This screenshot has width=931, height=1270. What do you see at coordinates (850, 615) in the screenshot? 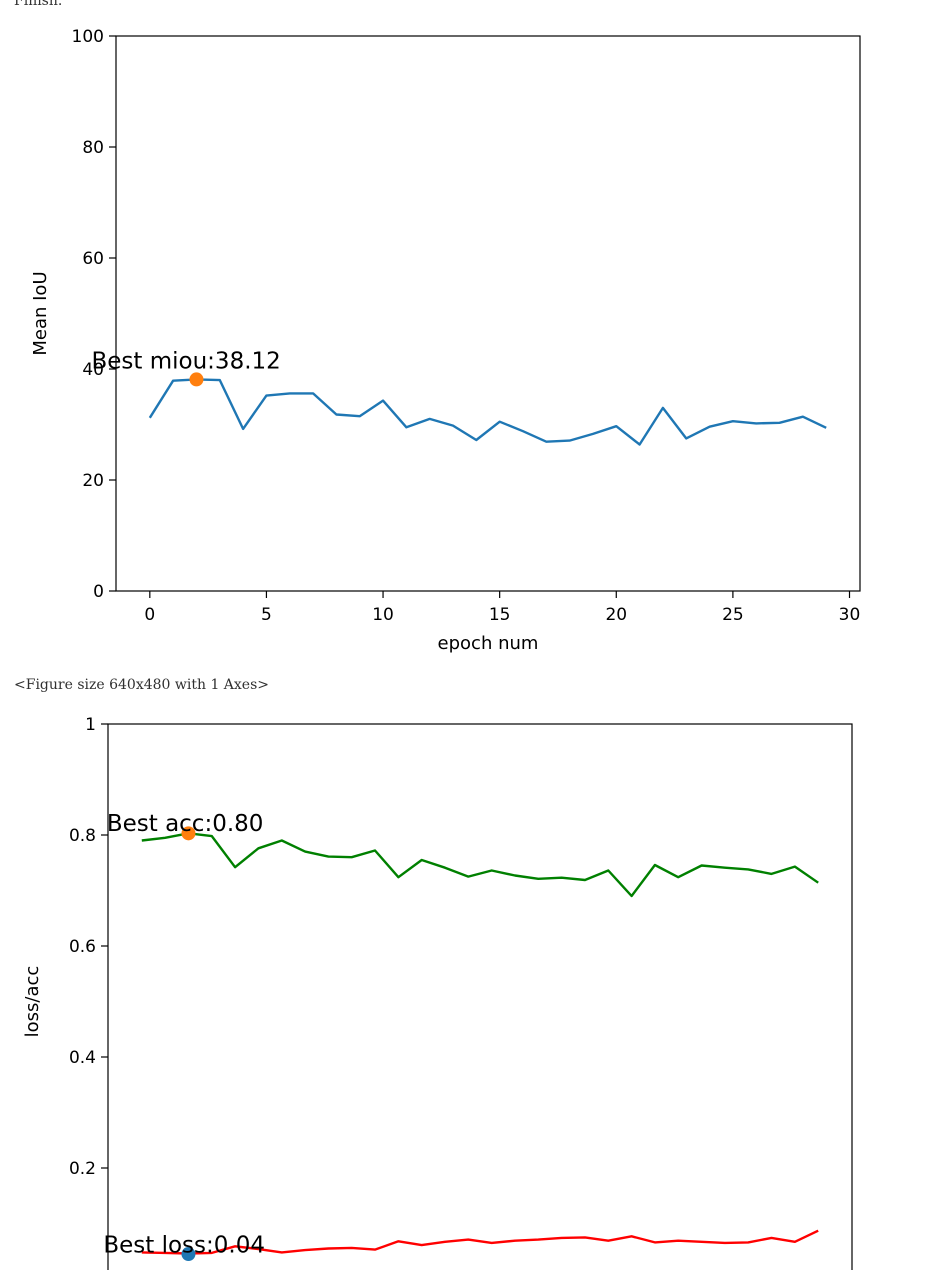
I see `x-tick-label: 30` at bounding box center [850, 615].